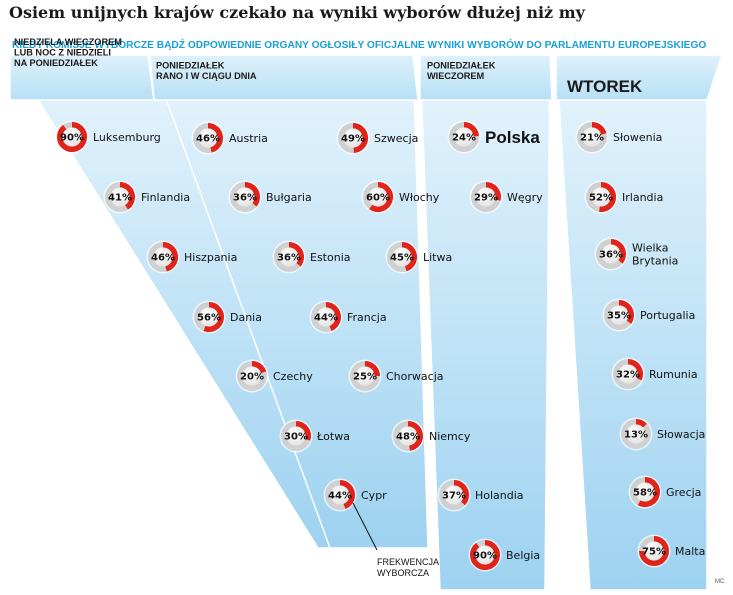 This screenshot has width=733, height=595. What do you see at coordinates (681, 434) in the screenshot?
I see `country-label: Słowacja` at bounding box center [681, 434].